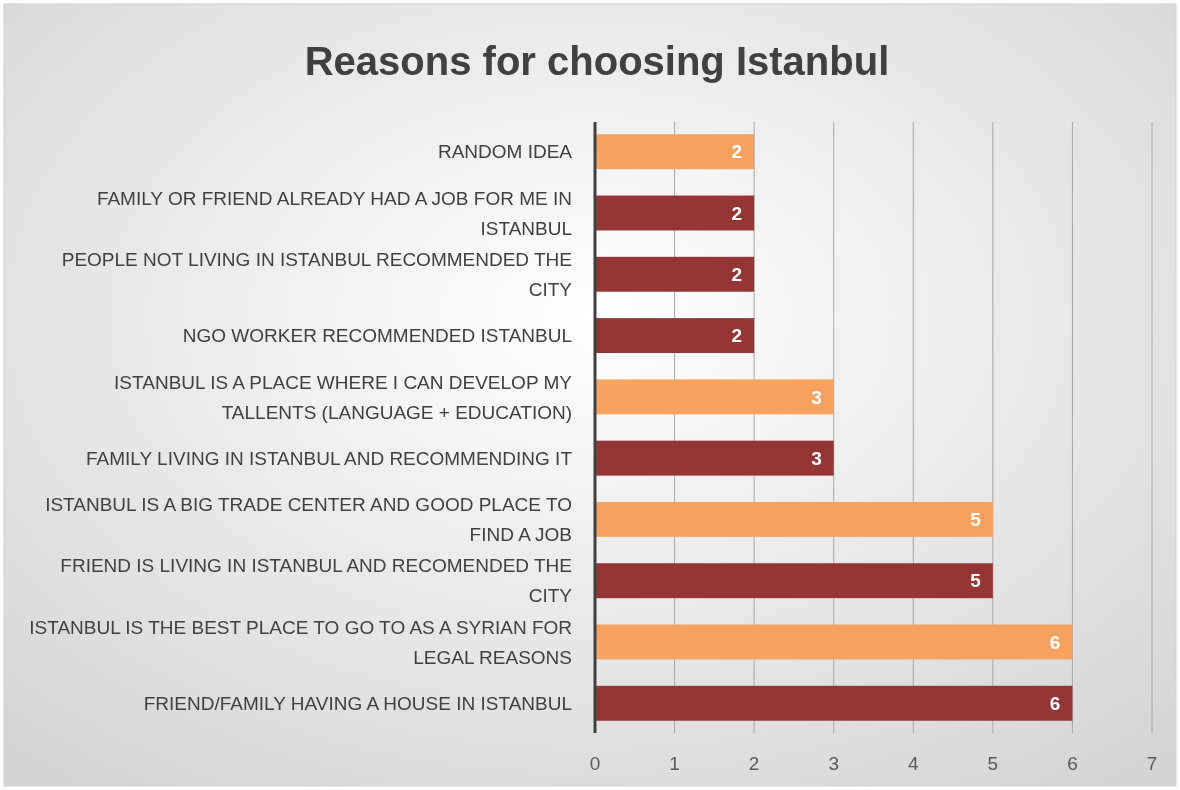 This screenshot has height=790, width=1180. Describe the element at coordinates (833, 763) in the screenshot. I see `x-tick-label: 3` at that location.